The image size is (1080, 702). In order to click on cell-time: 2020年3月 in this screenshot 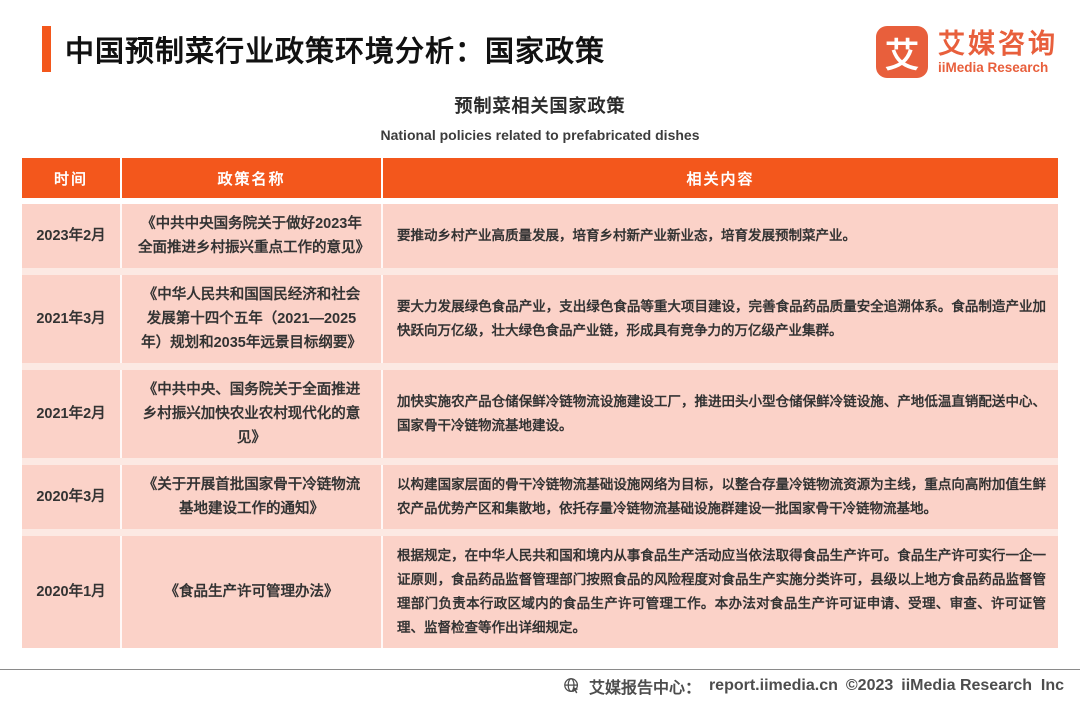, I will do `click(72, 497)`.